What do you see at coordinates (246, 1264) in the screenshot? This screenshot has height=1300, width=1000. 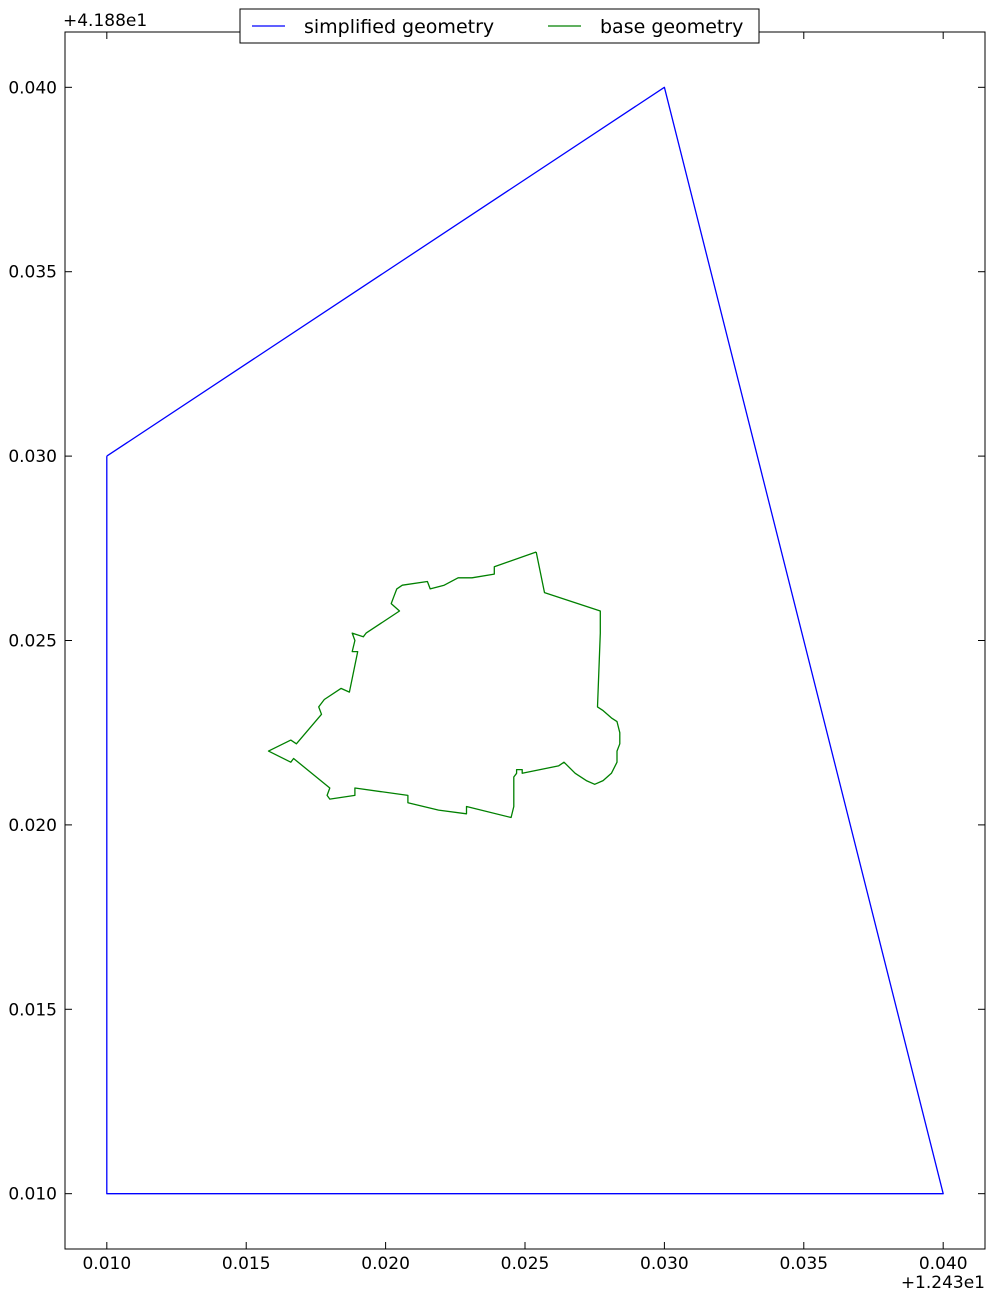 I see `x-tick-label: 0.015` at bounding box center [246, 1264].